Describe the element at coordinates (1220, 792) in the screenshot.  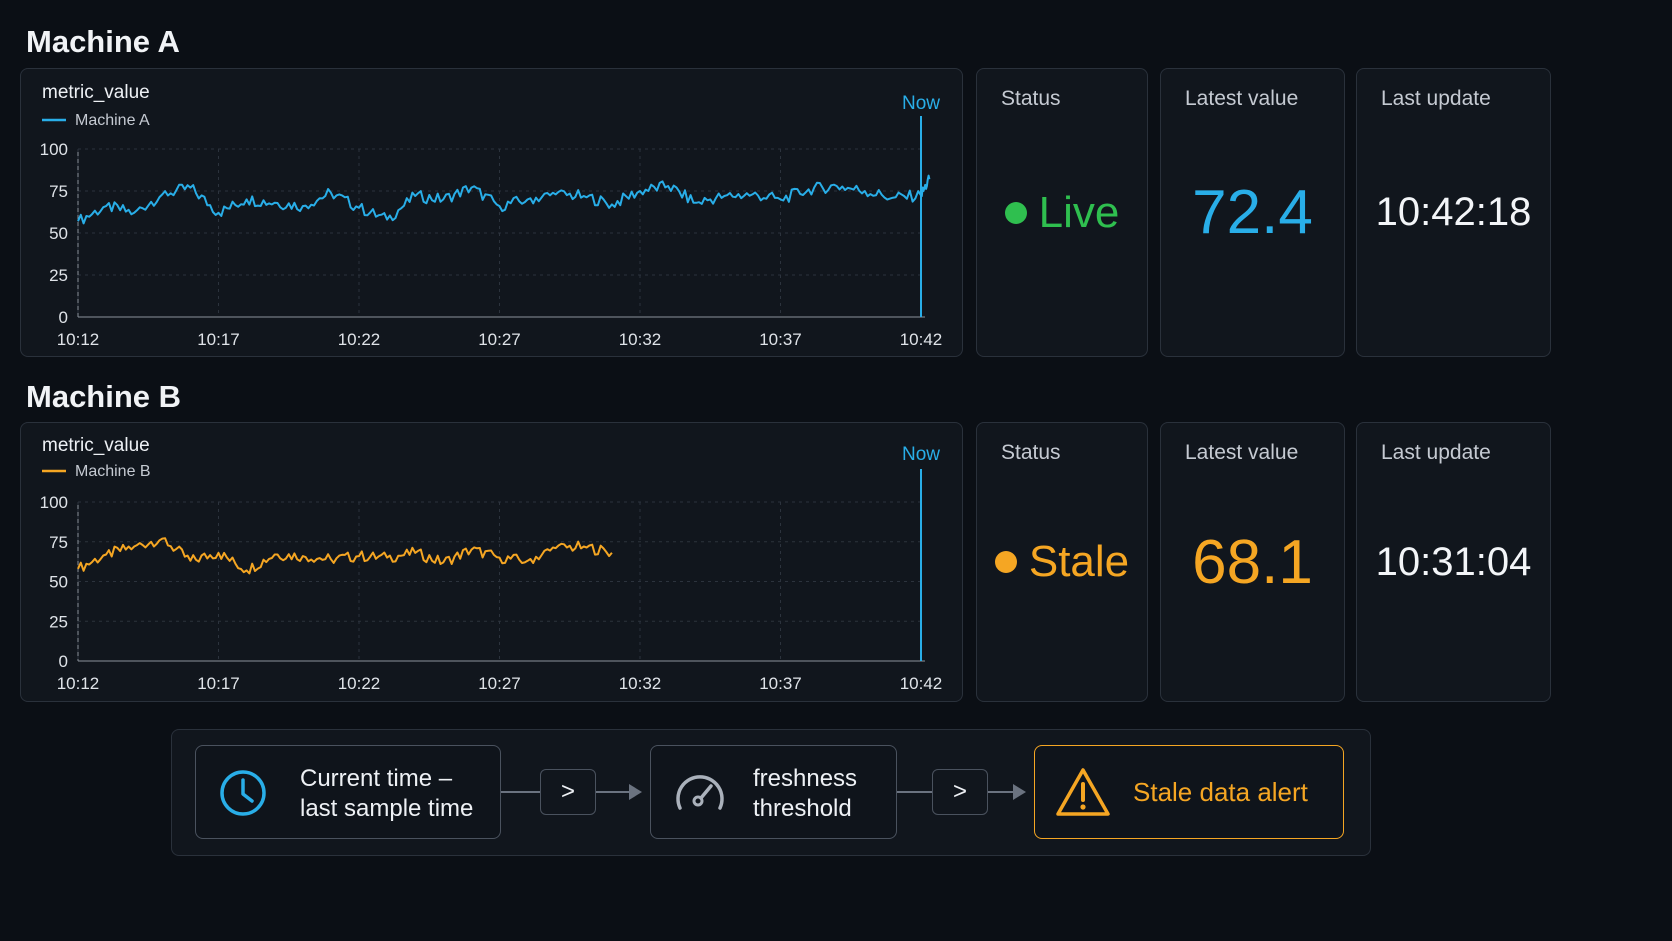
I see `stale-data-alert-text: Stale data alert` at that location.